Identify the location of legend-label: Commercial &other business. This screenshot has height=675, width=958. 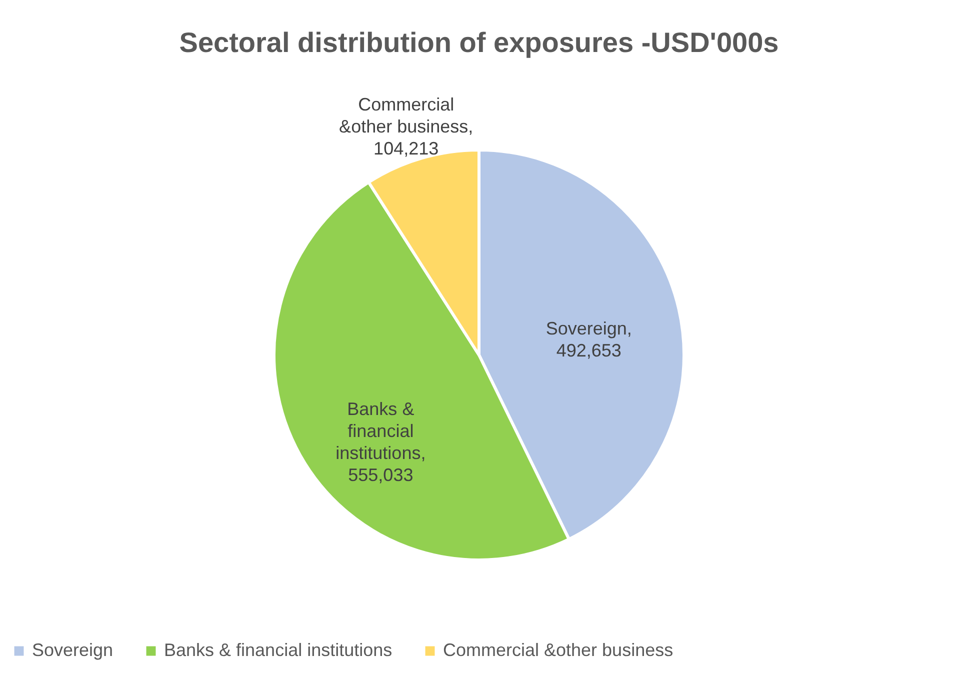
(558, 650).